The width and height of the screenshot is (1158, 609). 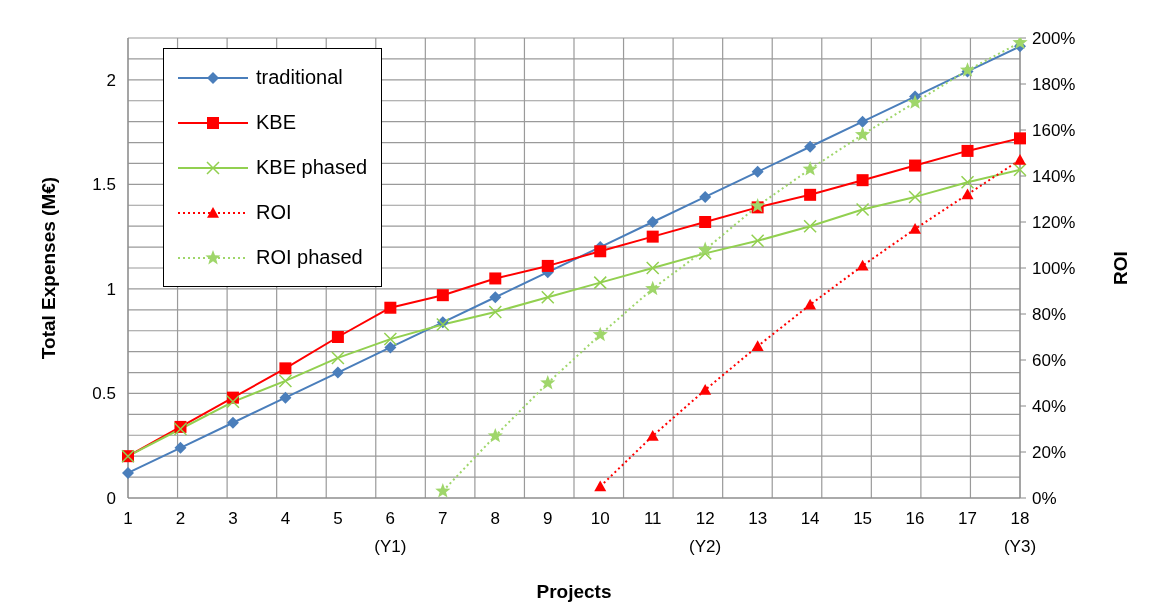 I want to click on x-tick-label: 7, so click(x=443, y=518).